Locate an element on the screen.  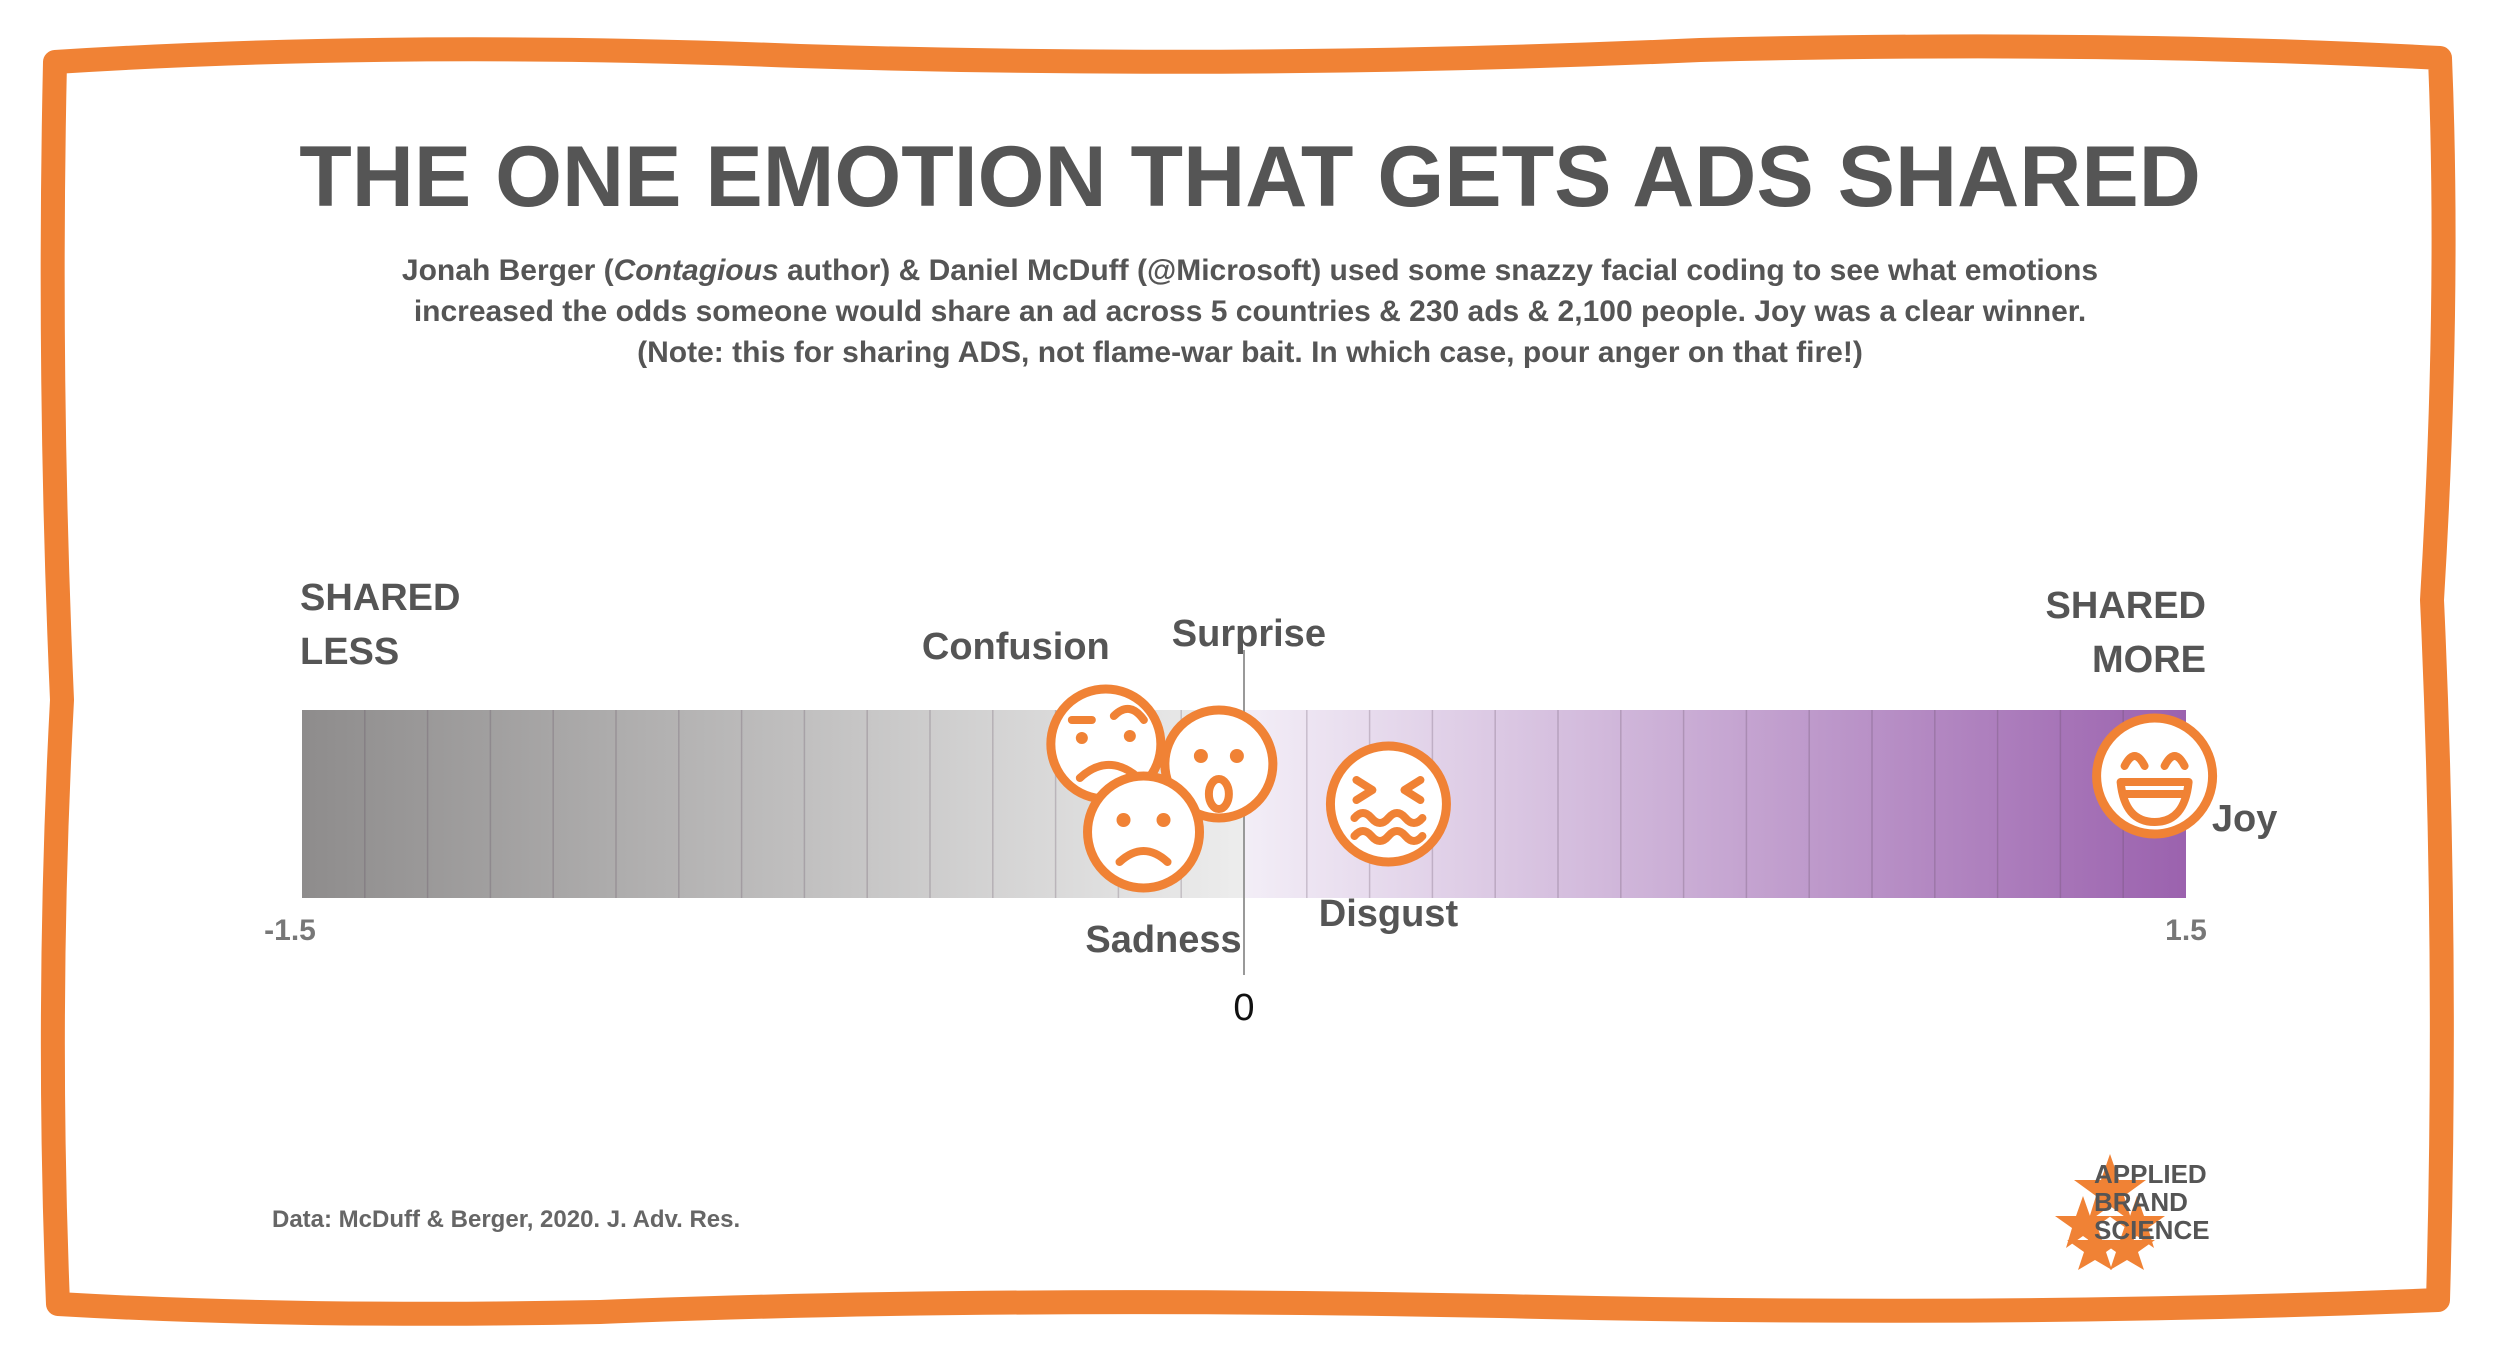
logo-line-2: BRAND is located at coordinates (2141, 1202).